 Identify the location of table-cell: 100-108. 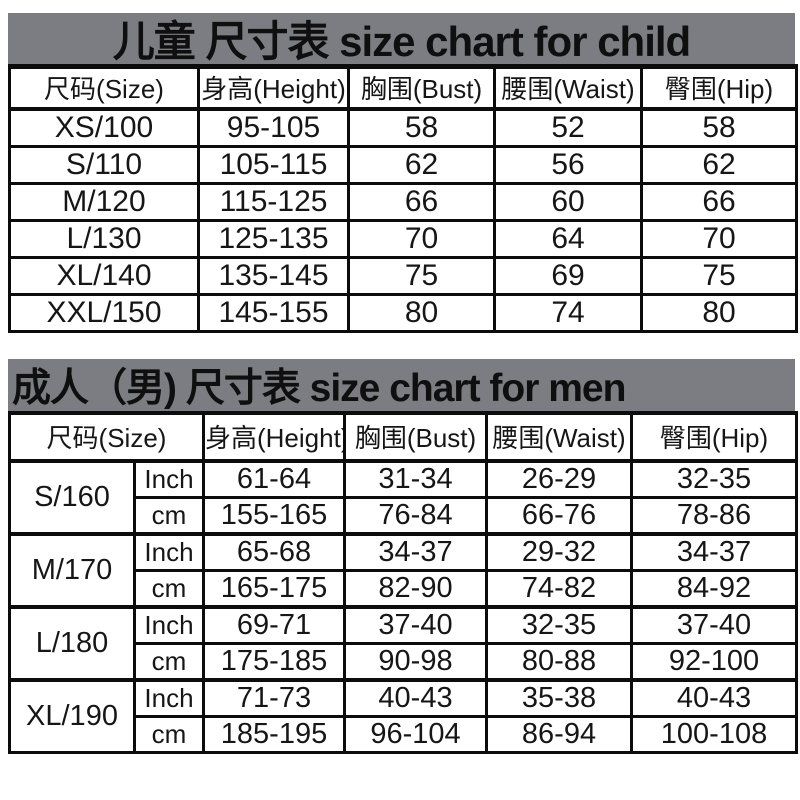
(714, 734).